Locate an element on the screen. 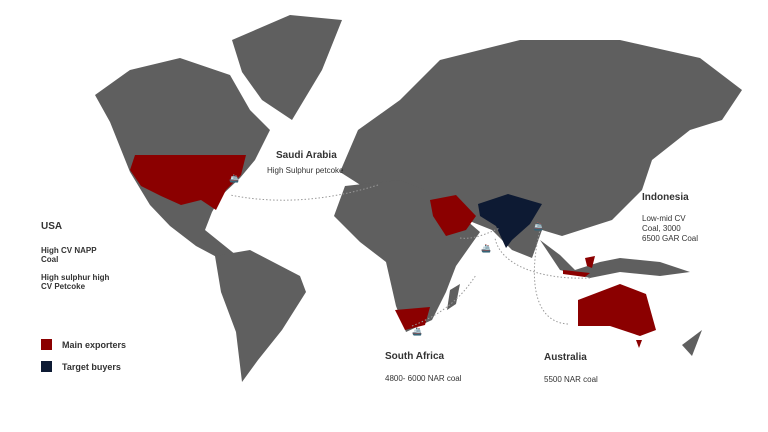 The width and height of the screenshot is (768, 432). indonesia-exporter is located at coordinates (576, 273).